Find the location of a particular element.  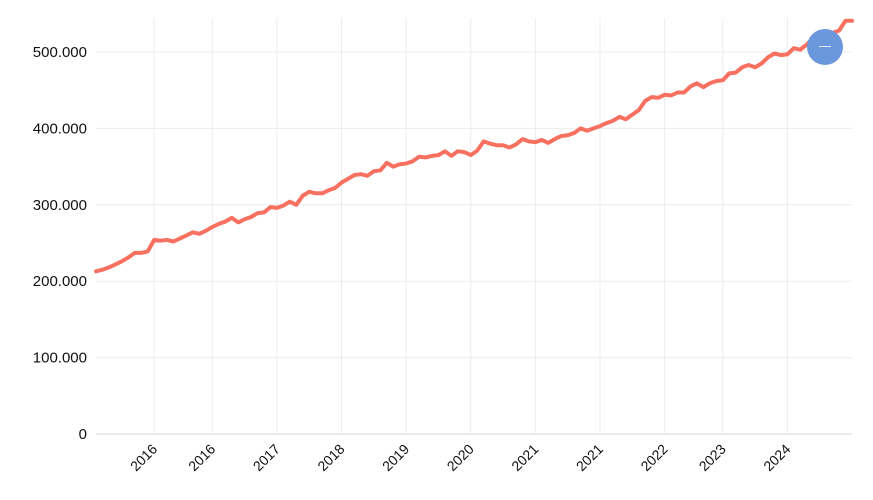

x-tick-label: 2018 is located at coordinates (330, 457).